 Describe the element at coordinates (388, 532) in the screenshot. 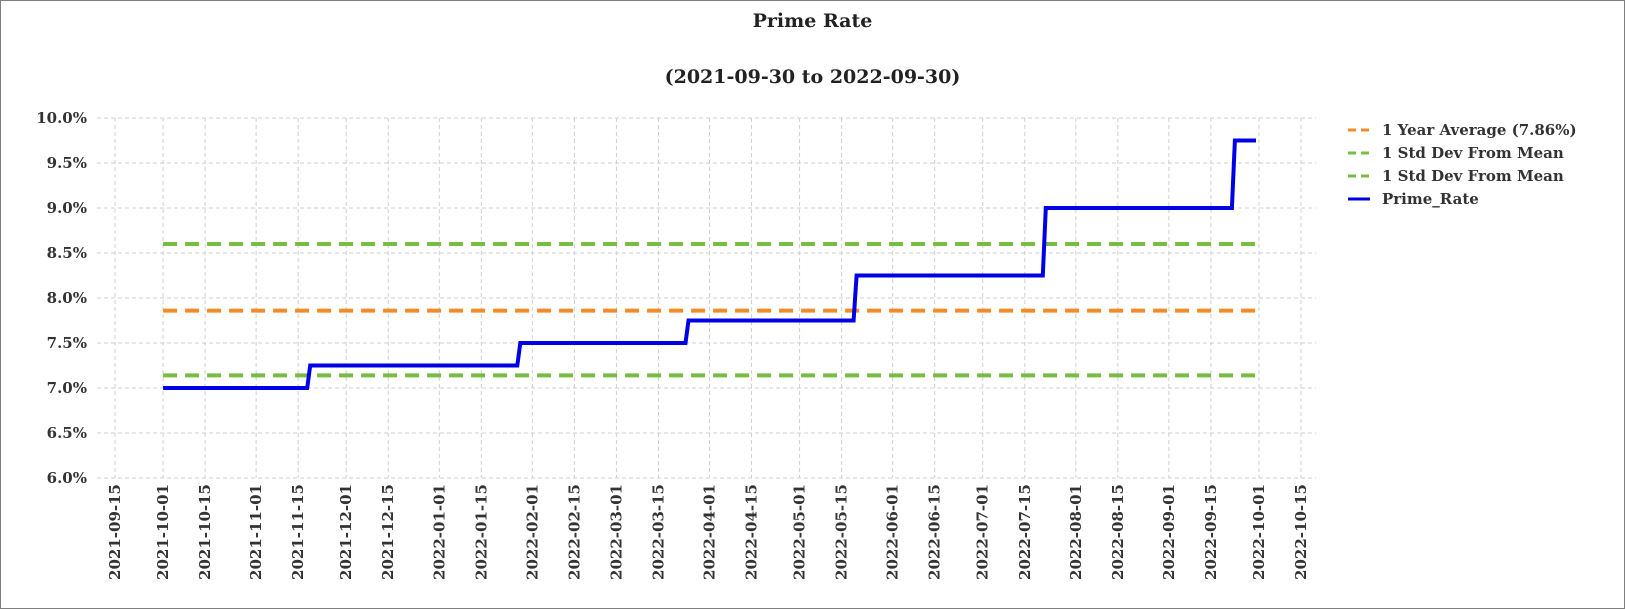

I see `x-tick-label: 2021-12-15` at that location.